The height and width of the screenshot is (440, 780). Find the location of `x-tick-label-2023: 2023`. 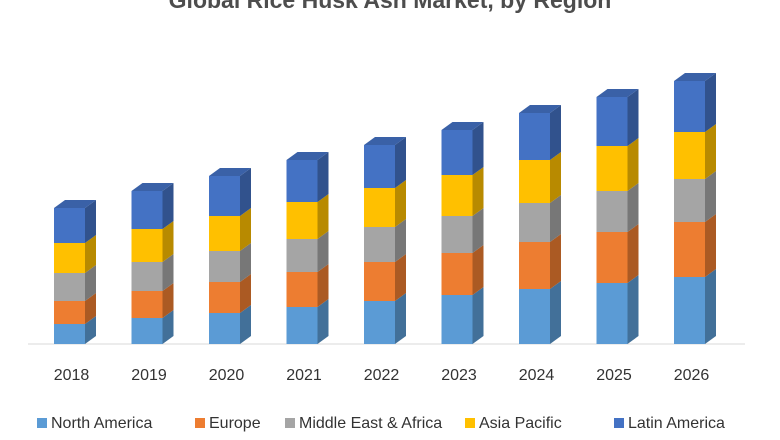

x-tick-label-2023: 2023 is located at coordinates (459, 375).